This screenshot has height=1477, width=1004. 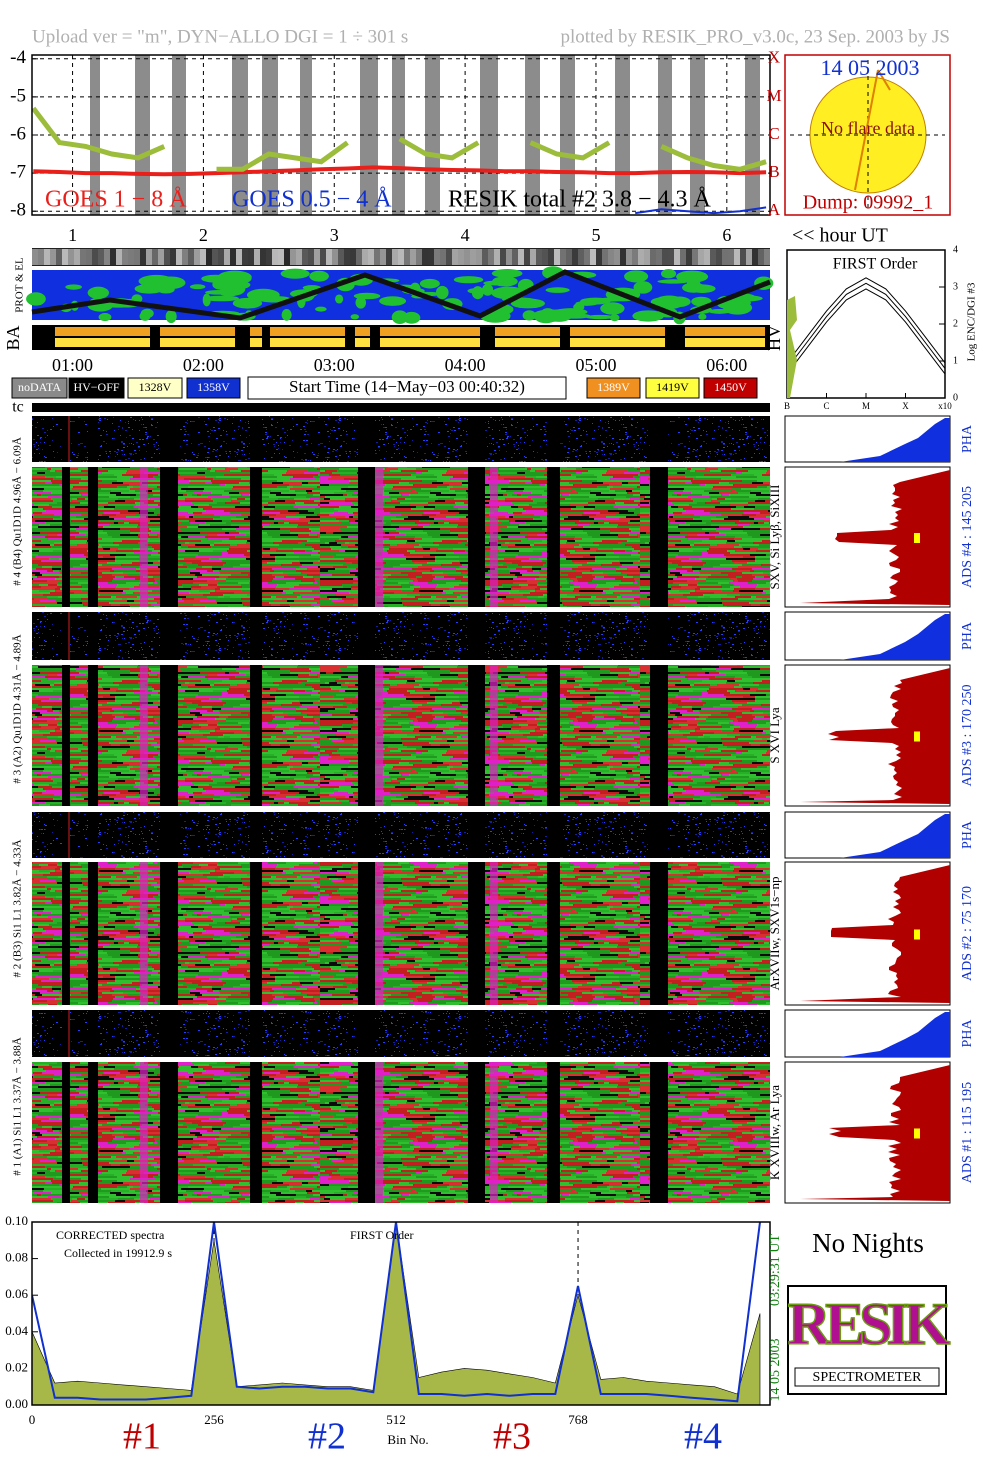 I want to click on chart-title: FIRST Order, so click(x=875, y=264).